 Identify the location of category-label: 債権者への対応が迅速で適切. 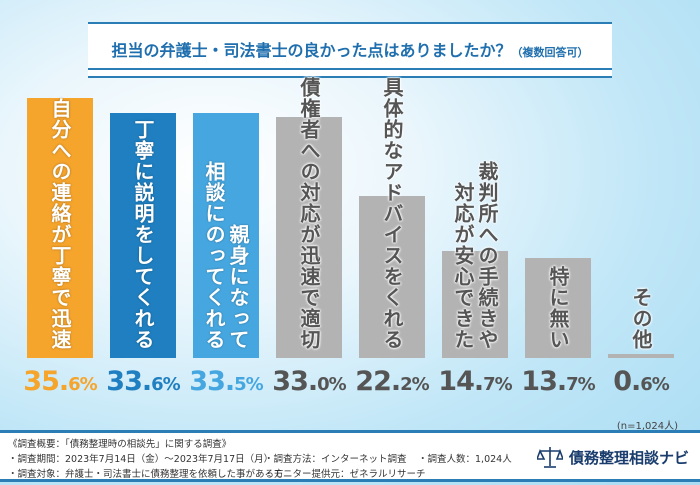
(309, 213).